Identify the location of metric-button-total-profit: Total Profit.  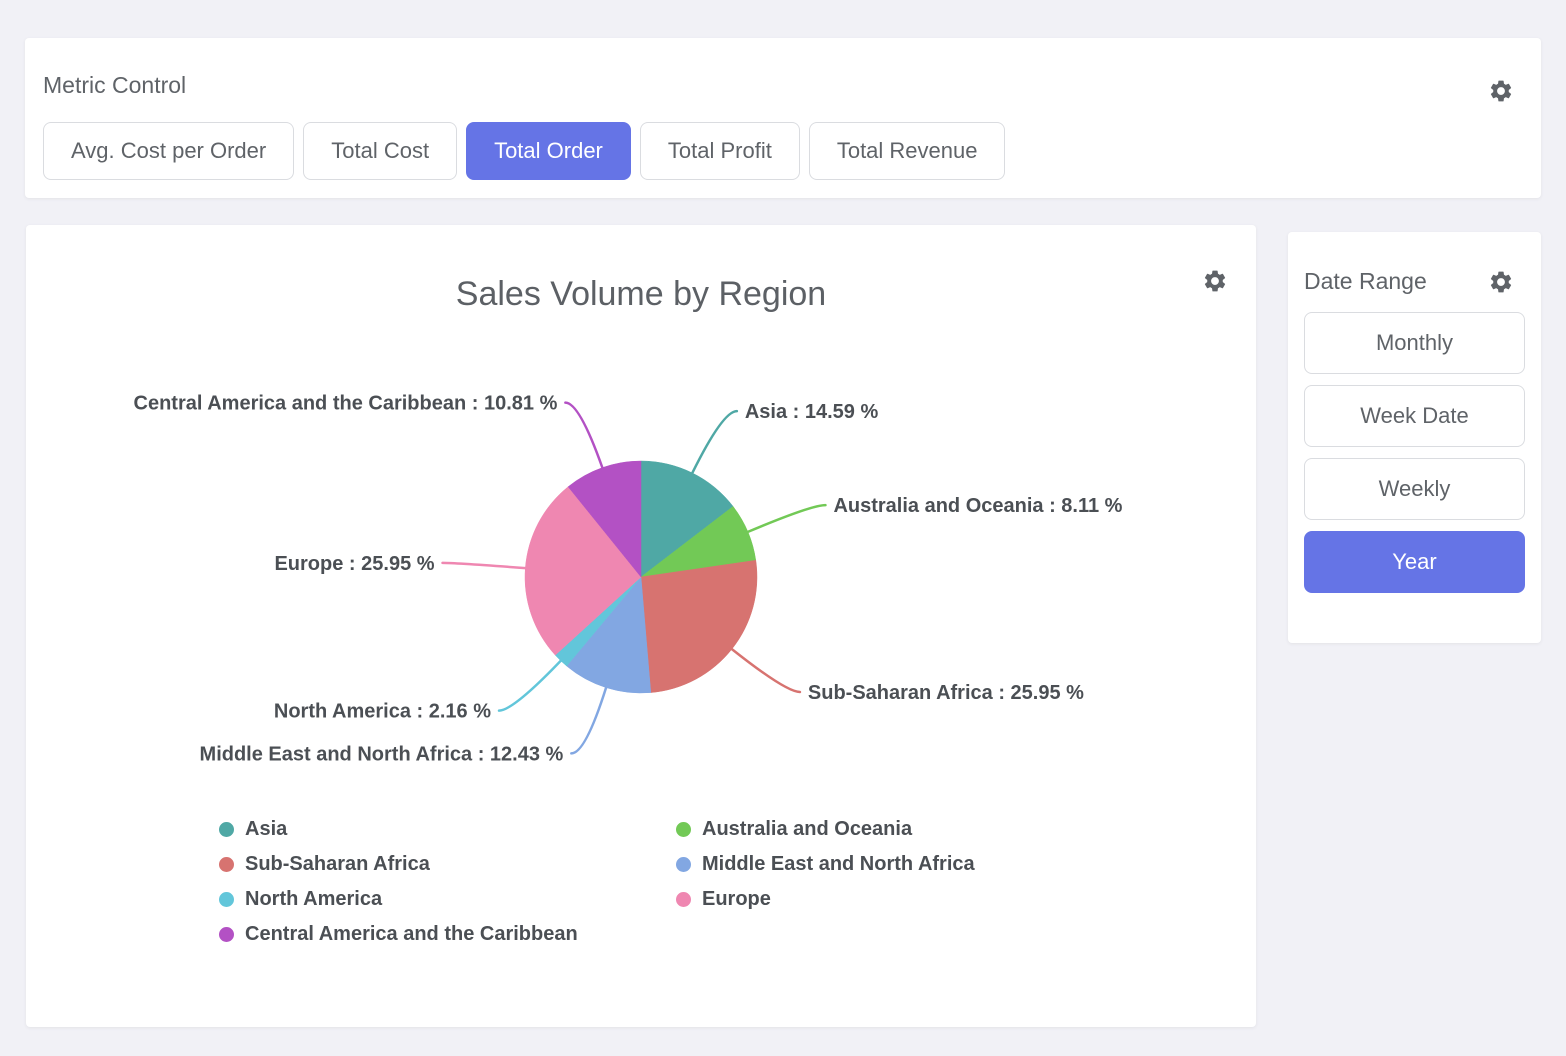
(719, 151).